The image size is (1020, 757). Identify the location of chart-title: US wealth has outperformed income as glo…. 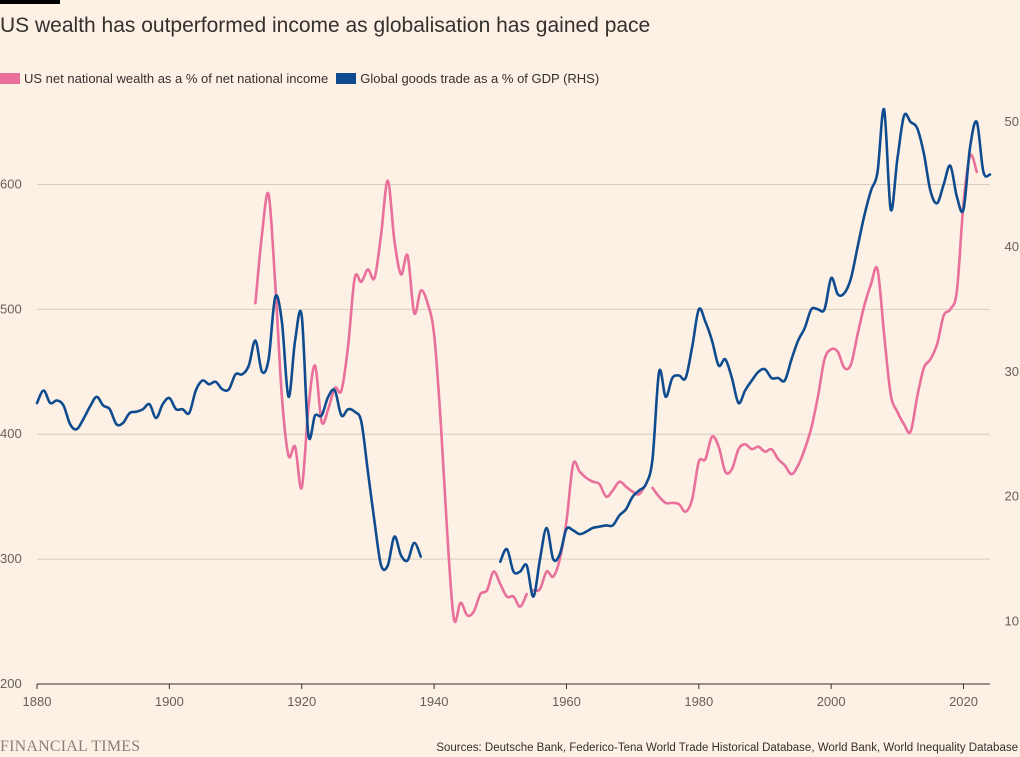
(325, 25).